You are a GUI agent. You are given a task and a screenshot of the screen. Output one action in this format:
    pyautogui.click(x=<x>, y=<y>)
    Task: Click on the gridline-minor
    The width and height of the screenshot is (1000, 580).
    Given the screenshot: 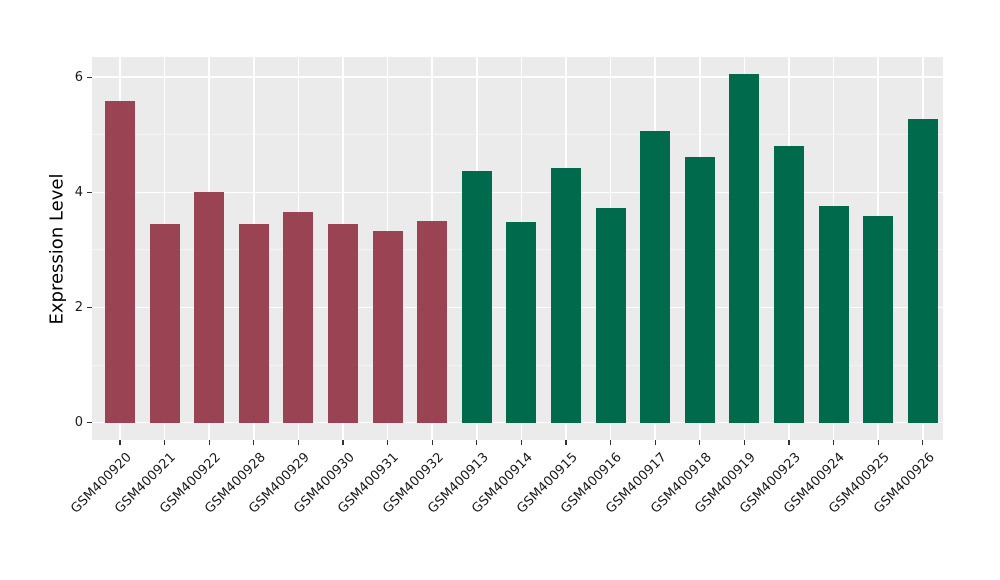 What is the action you would take?
    pyautogui.click(x=517, y=135)
    